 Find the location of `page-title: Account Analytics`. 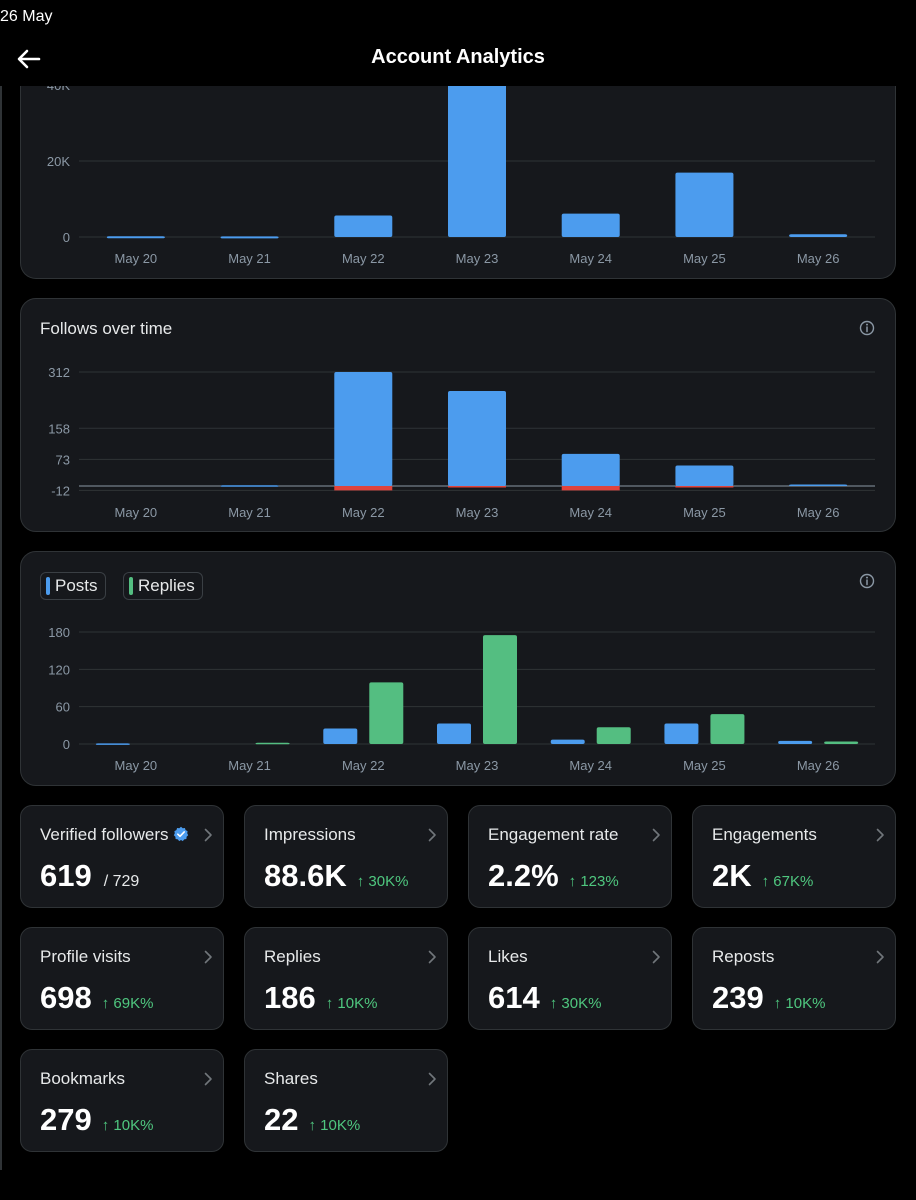

page-title: Account Analytics is located at coordinates (458, 57).